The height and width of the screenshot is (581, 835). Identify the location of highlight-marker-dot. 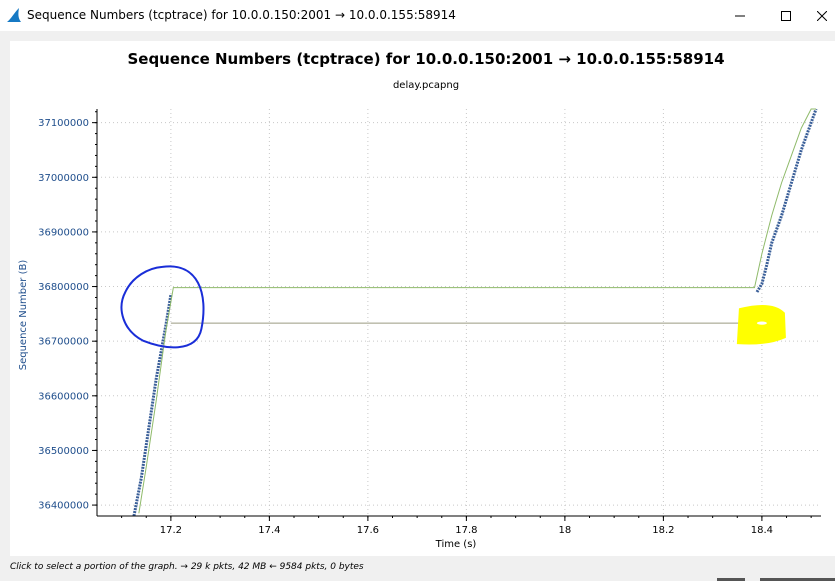
(761, 323).